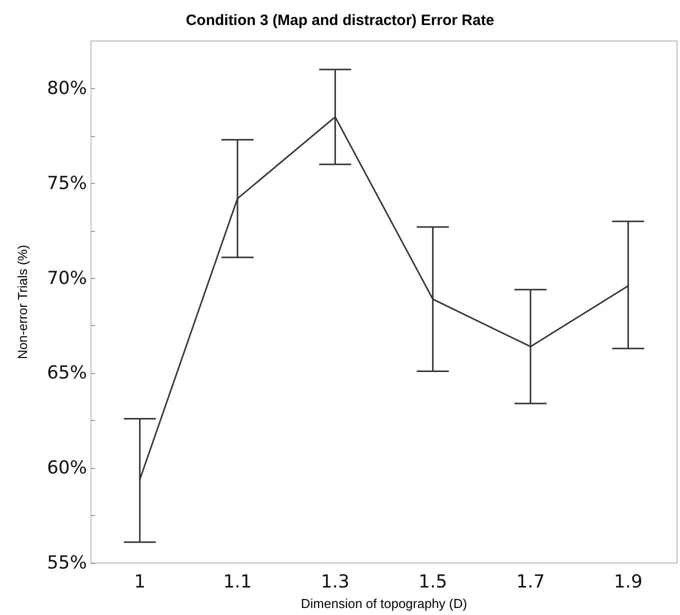  Describe the element at coordinates (66, 183) in the screenshot. I see `y-tick-label: 75%` at that location.